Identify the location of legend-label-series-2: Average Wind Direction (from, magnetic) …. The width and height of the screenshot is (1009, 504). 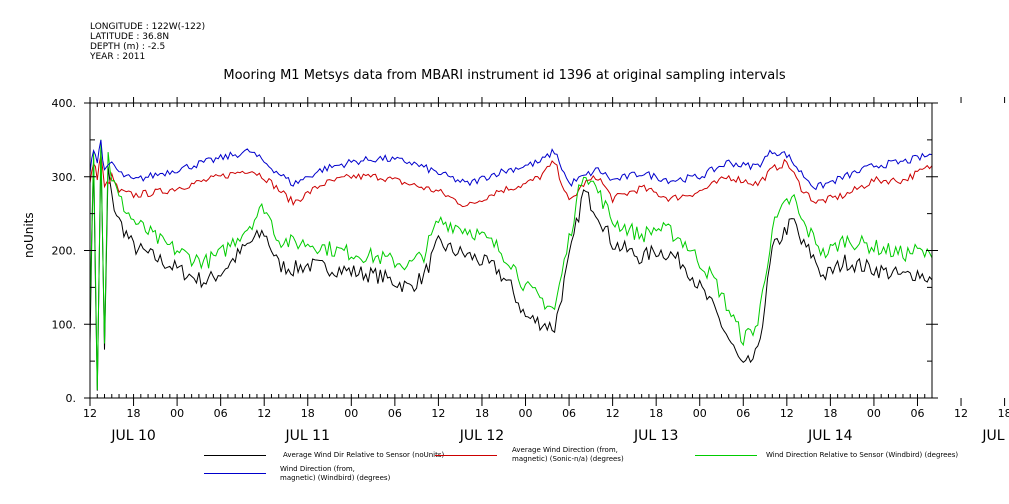
(568, 454).